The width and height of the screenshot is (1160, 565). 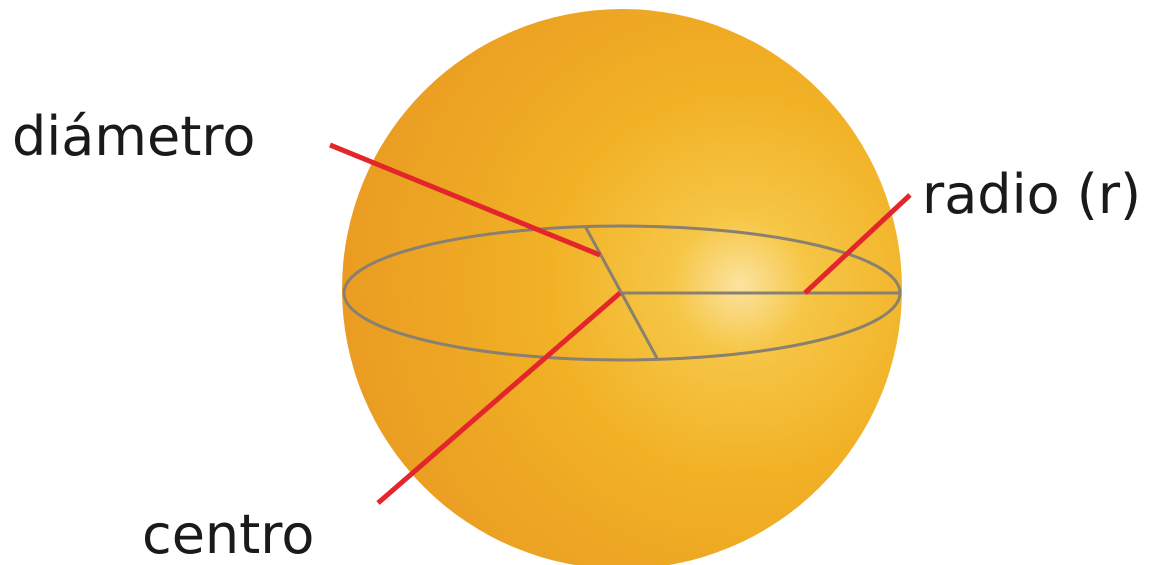 I want to click on diameter-label: diámetro, so click(x=133, y=136).